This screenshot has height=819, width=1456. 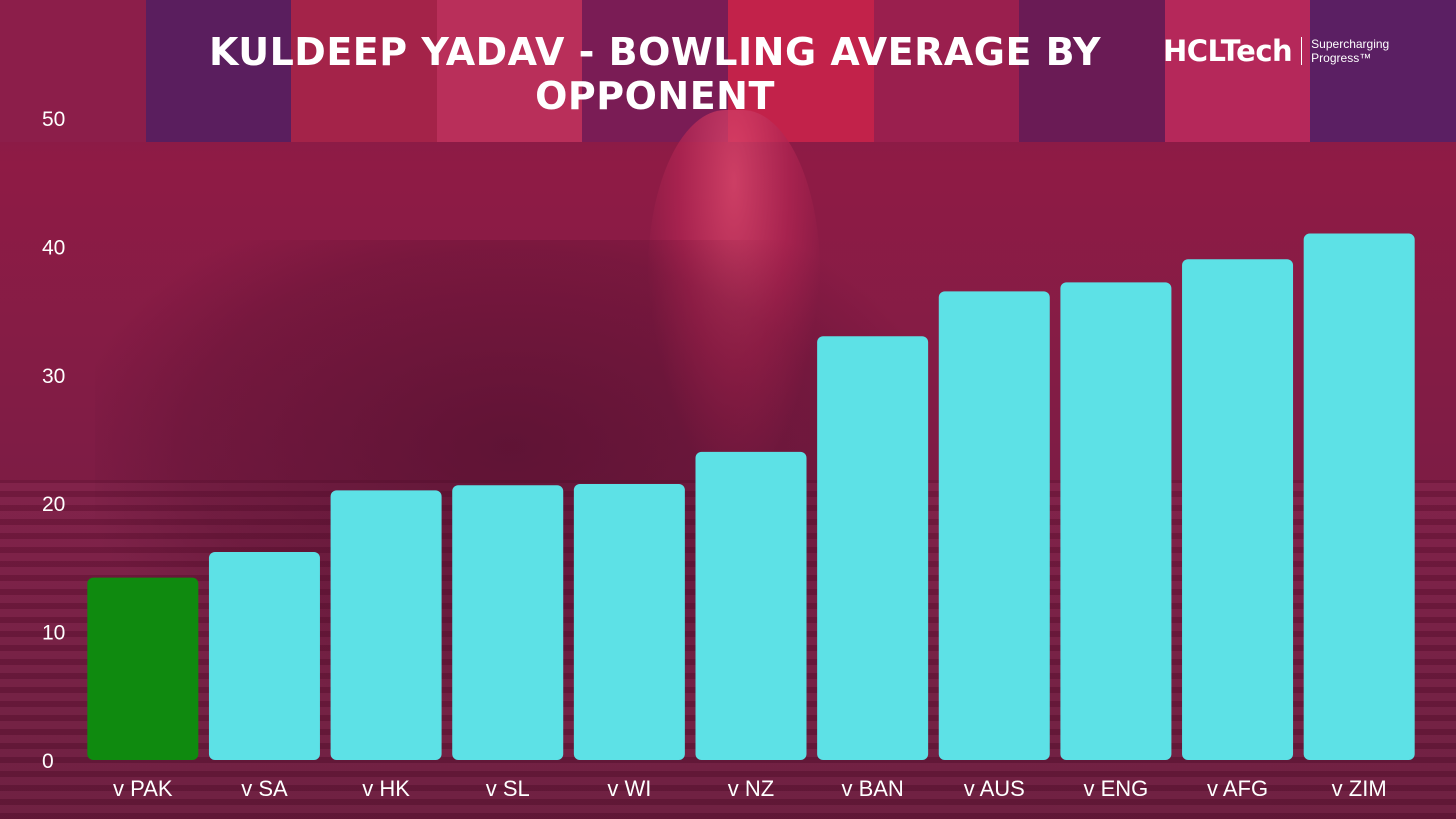 What do you see at coordinates (1116, 521) in the screenshot?
I see `bar-v-eng` at bounding box center [1116, 521].